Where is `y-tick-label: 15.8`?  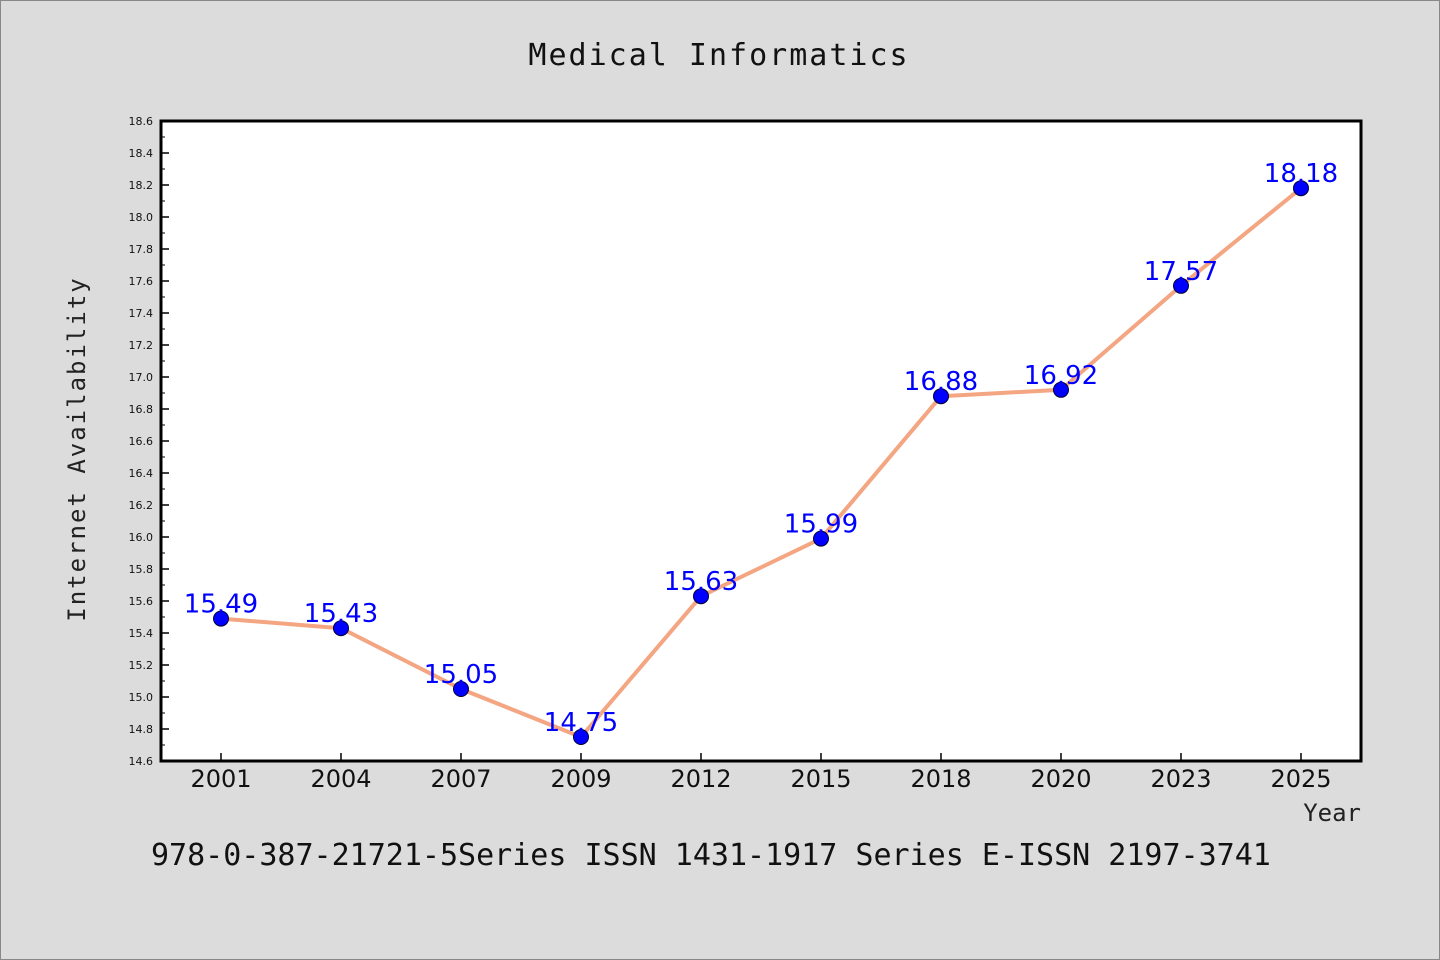
y-tick-label: 15.8 is located at coordinates (141, 569).